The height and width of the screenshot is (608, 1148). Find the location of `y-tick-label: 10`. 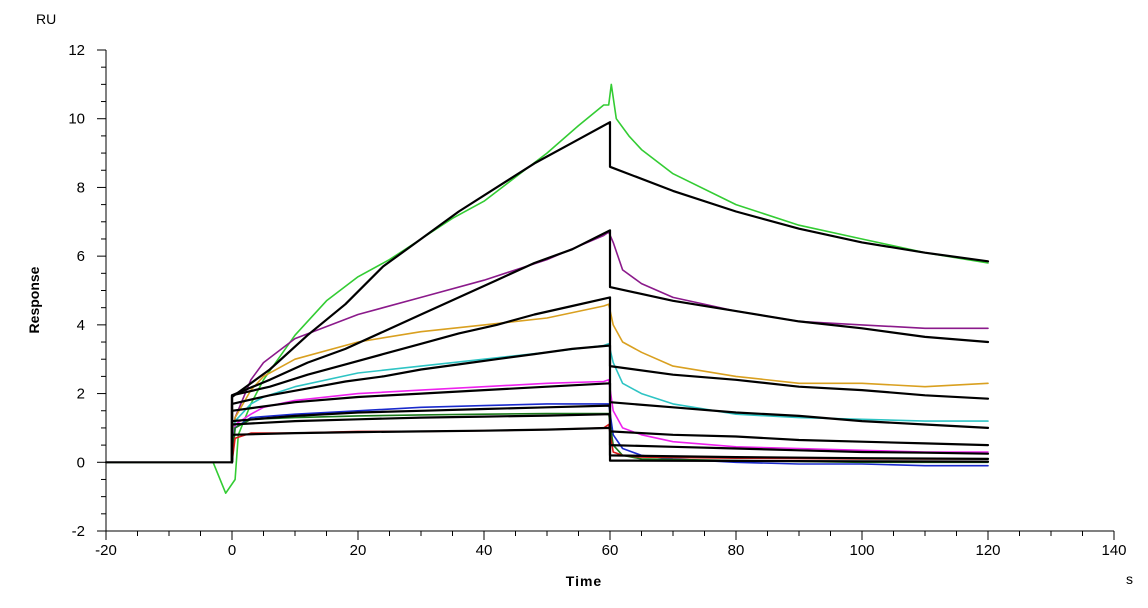

y-tick-label: 10 is located at coordinates (76, 119).